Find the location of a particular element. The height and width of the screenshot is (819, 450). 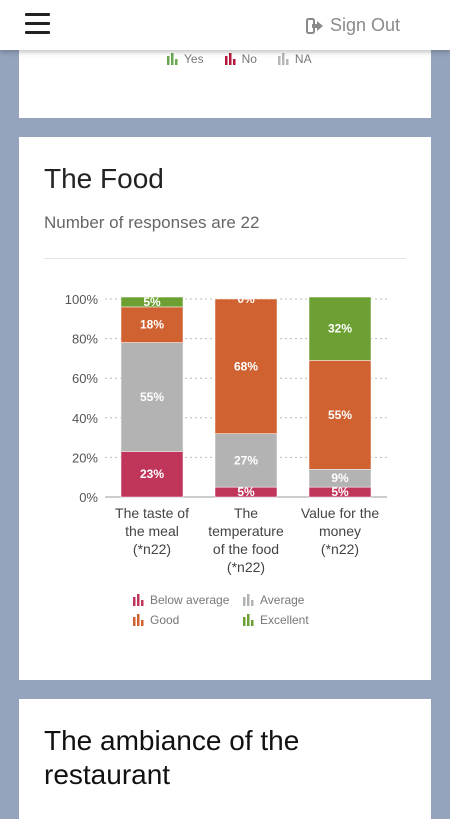

legend-label: Average is located at coordinates (282, 600).